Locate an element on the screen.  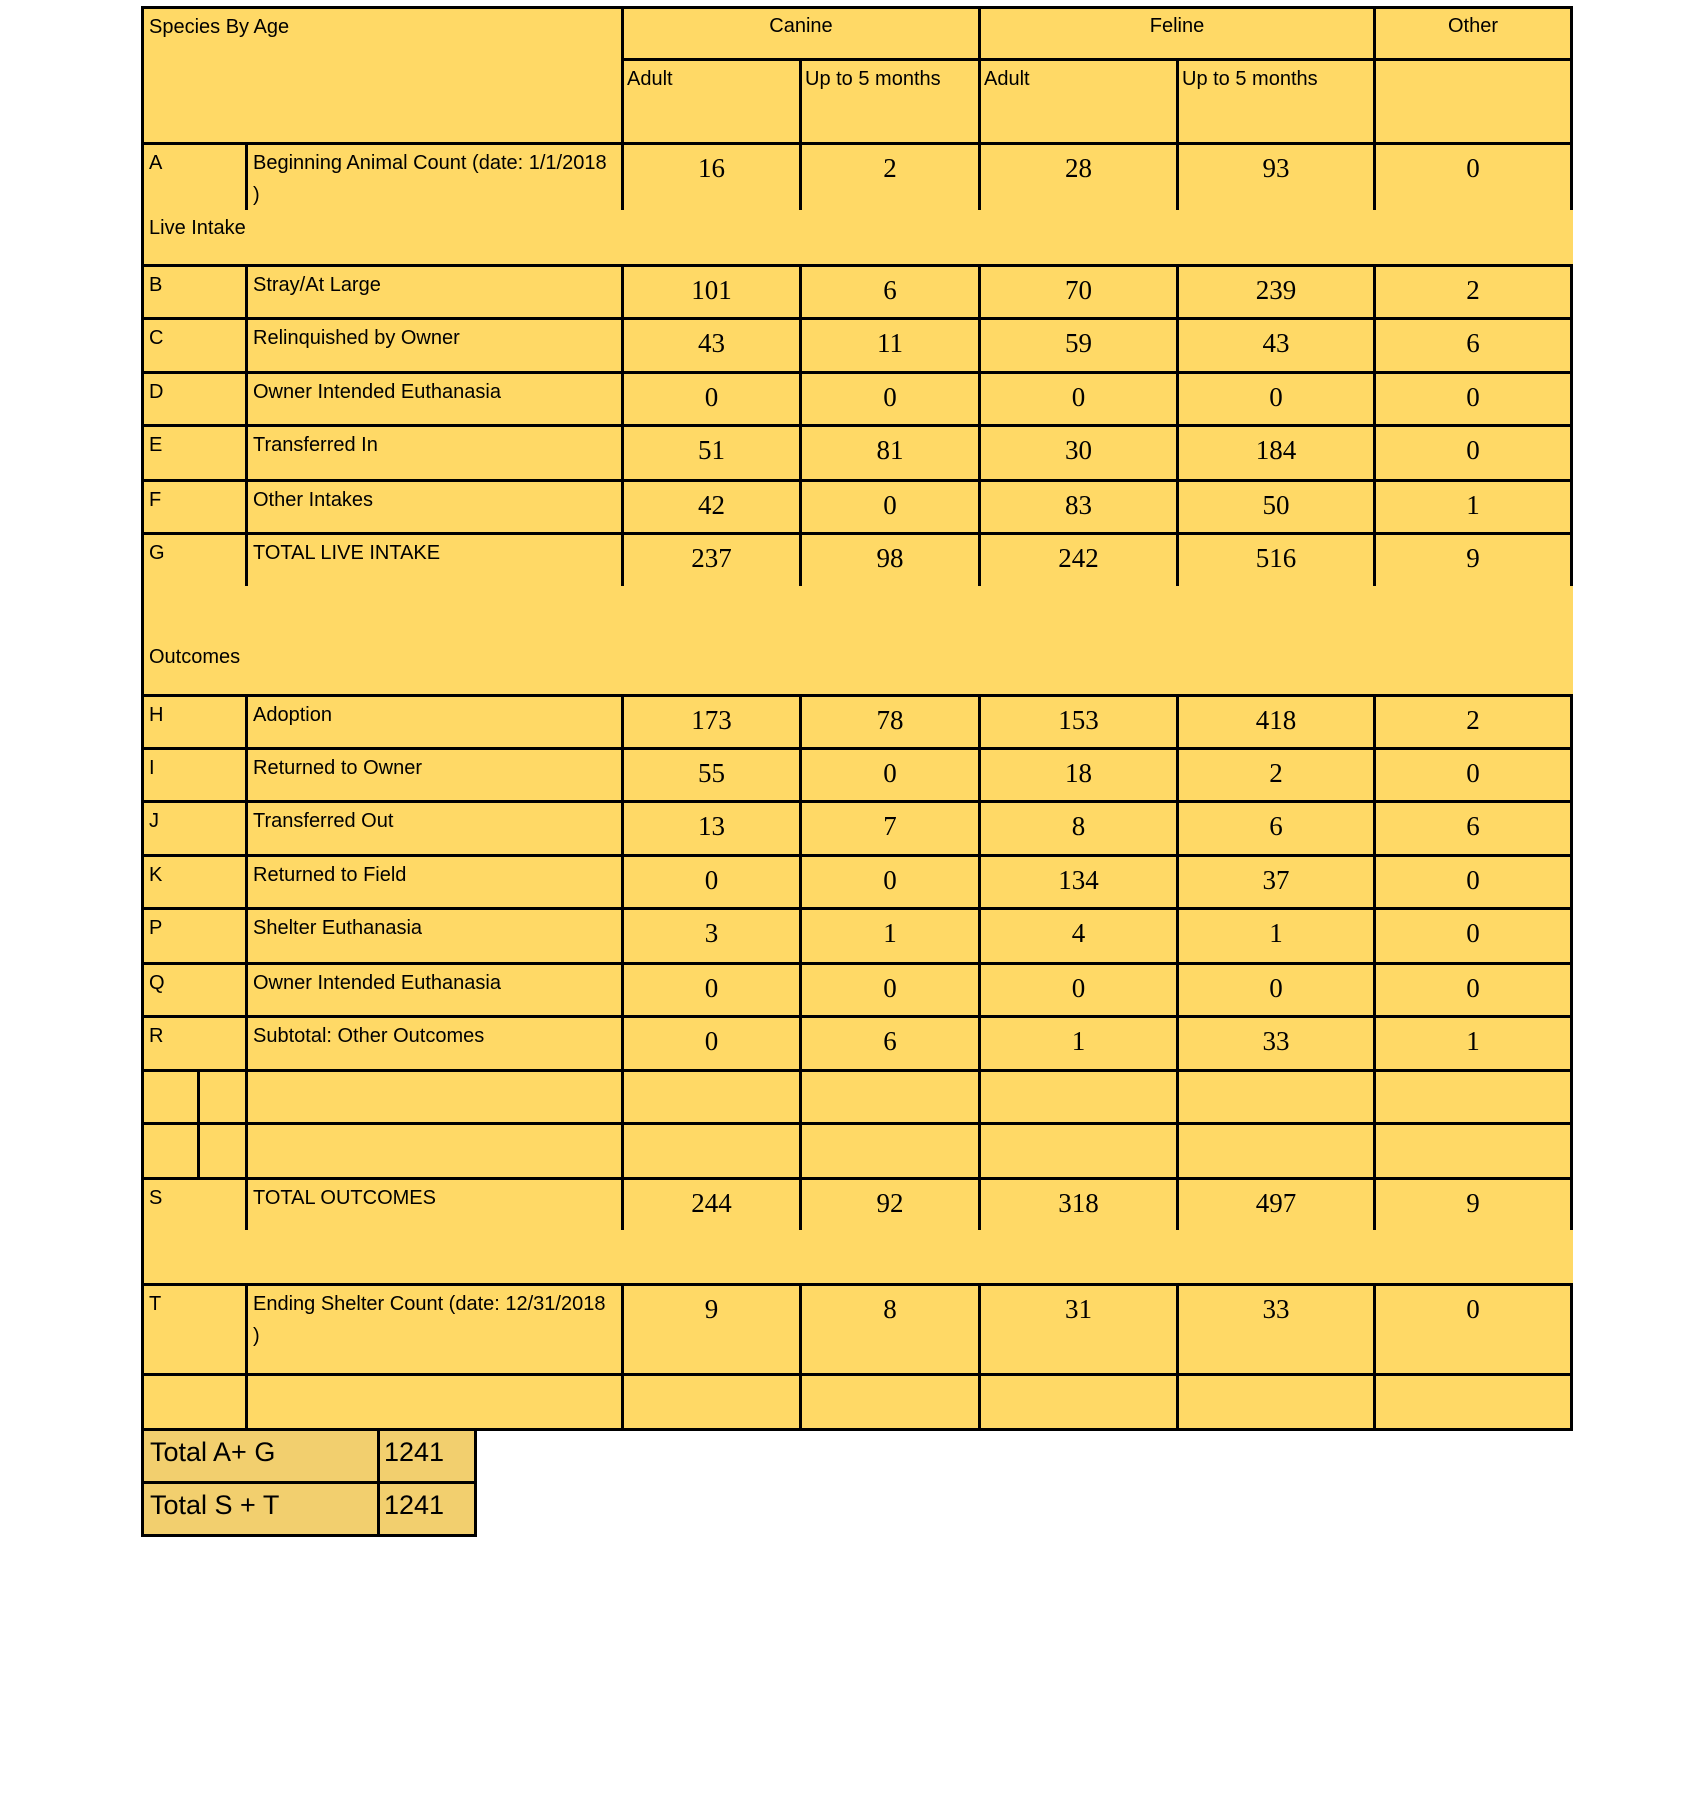
value-cell: 31 is located at coordinates (1078, 1329).